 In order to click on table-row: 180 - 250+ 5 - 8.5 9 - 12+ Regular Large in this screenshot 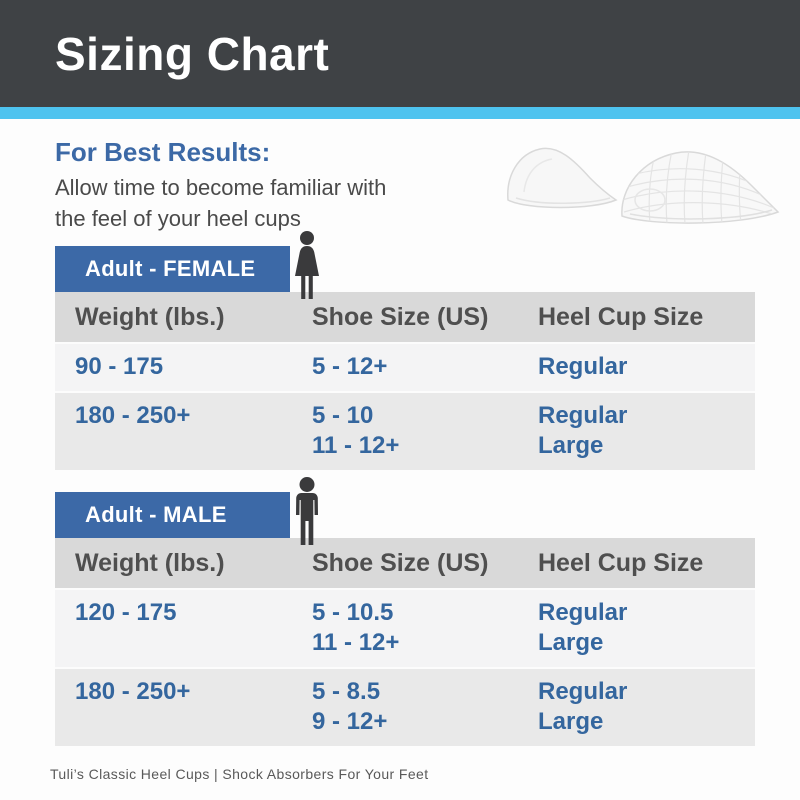, I will do `click(405, 706)`.